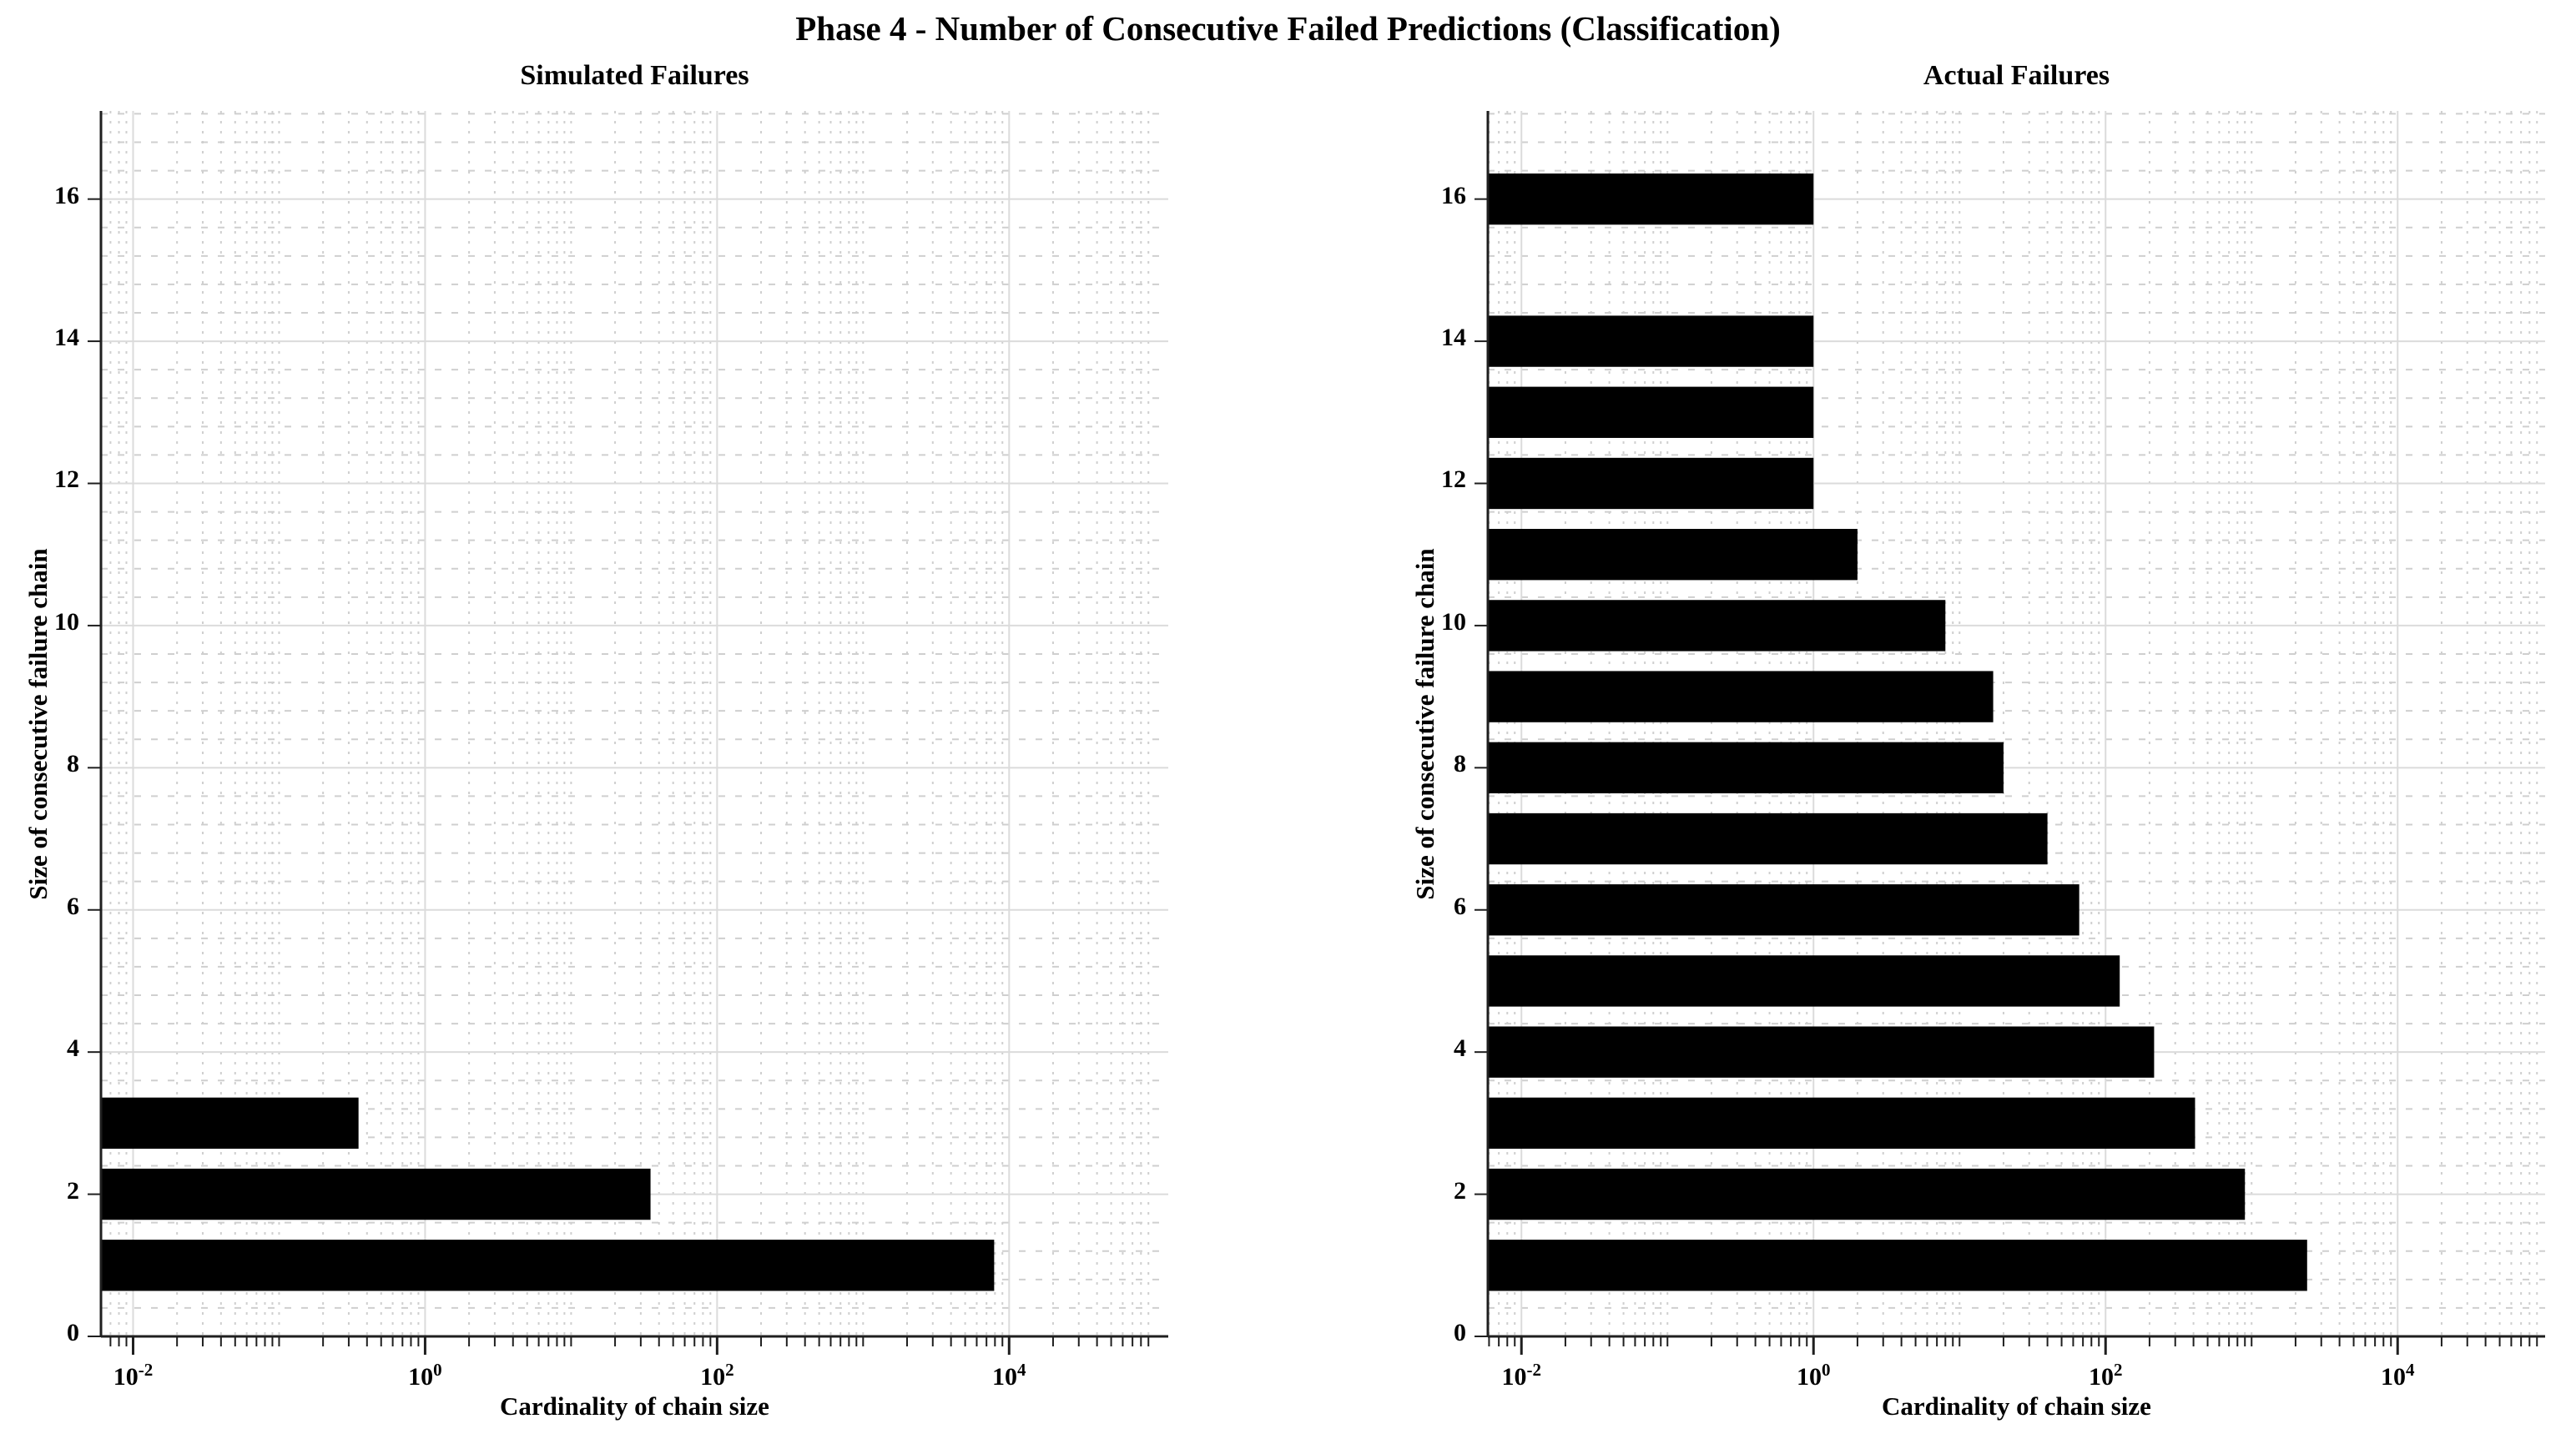 The width and height of the screenshot is (2576, 1444). What do you see at coordinates (1424, 724) in the screenshot?
I see `y-axis-label-actual: Size of consecutive failure chain` at bounding box center [1424, 724].